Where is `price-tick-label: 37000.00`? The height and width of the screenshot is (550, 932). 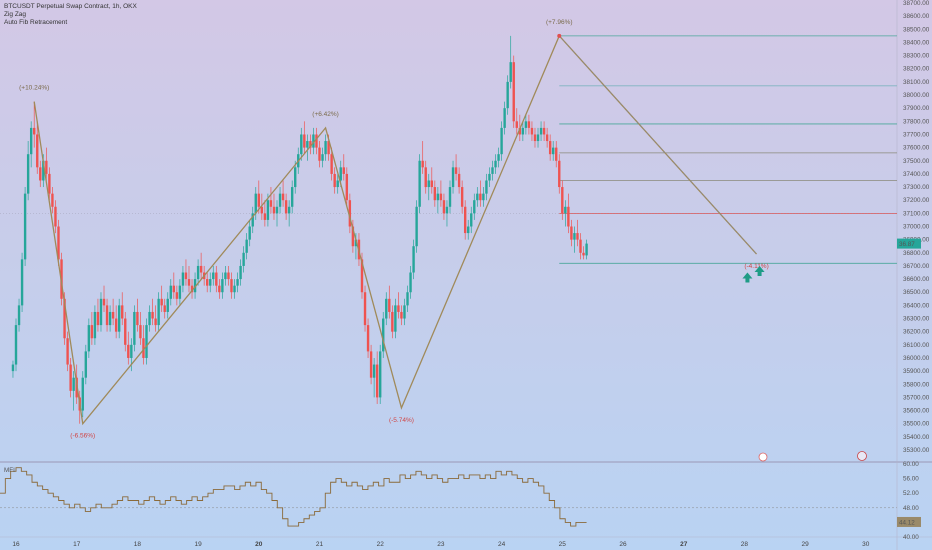
price-tick-label: 37000.00 is located at coordinates (916, 227).